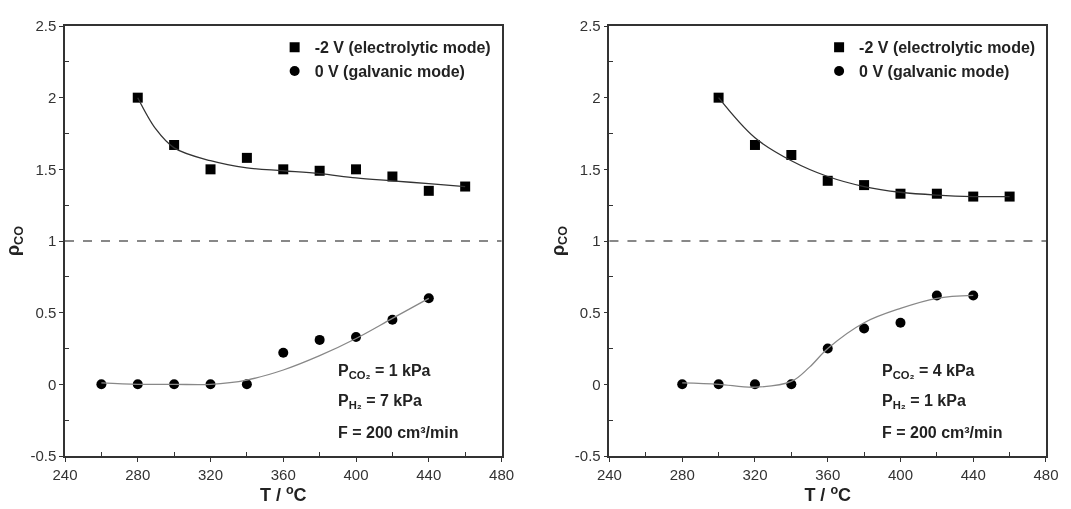  What do you see at coordinates (928, 372) in the screenshot?
I see `annotation: P$_{CO₂}$ = 4 kPa` at bounding box center [928, 372].